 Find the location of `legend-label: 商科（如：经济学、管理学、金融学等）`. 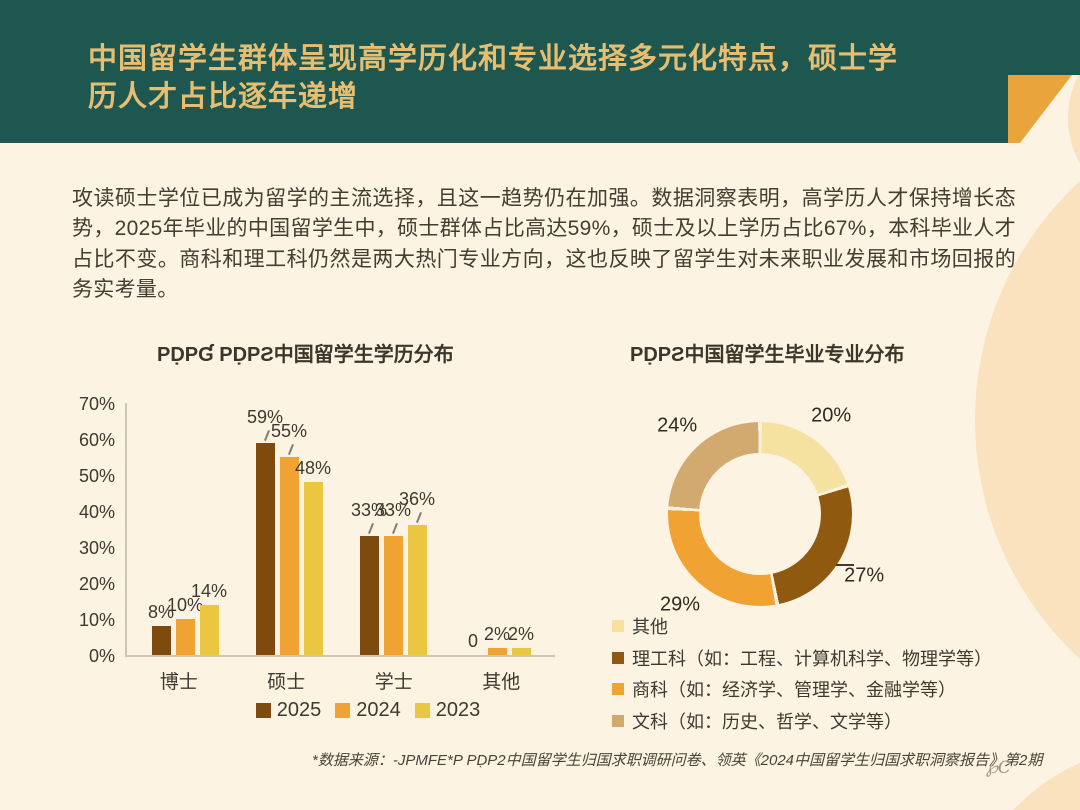

legend-label: 商科（如：经济学、管理学、金融学等） is located at coordinates (794, 690).